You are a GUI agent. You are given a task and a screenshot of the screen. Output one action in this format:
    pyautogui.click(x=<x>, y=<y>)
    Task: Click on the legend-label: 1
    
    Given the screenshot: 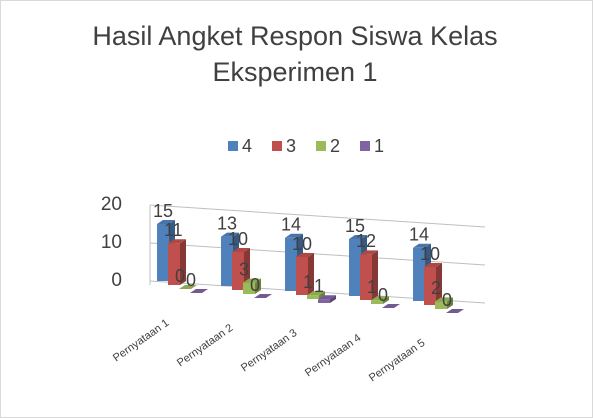 What is the action you would take?
    pyautogui.click(x=379, y=146)
    